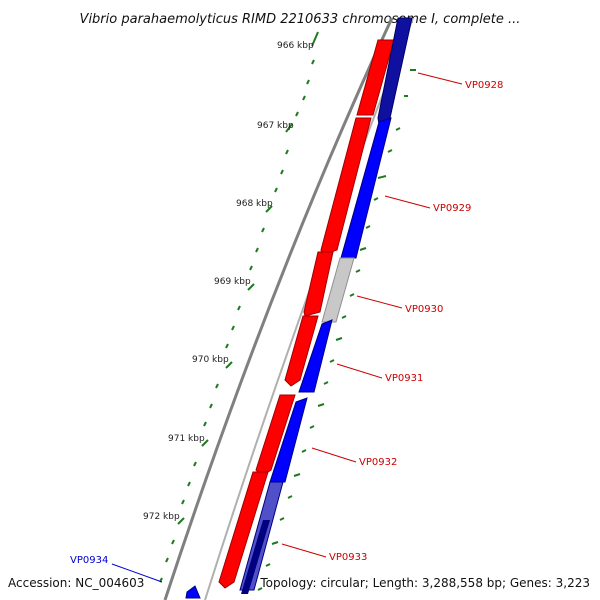 This screenshot has width=600, height=600. I want to click on tick-label: 969 kbp, so click(232, 282).